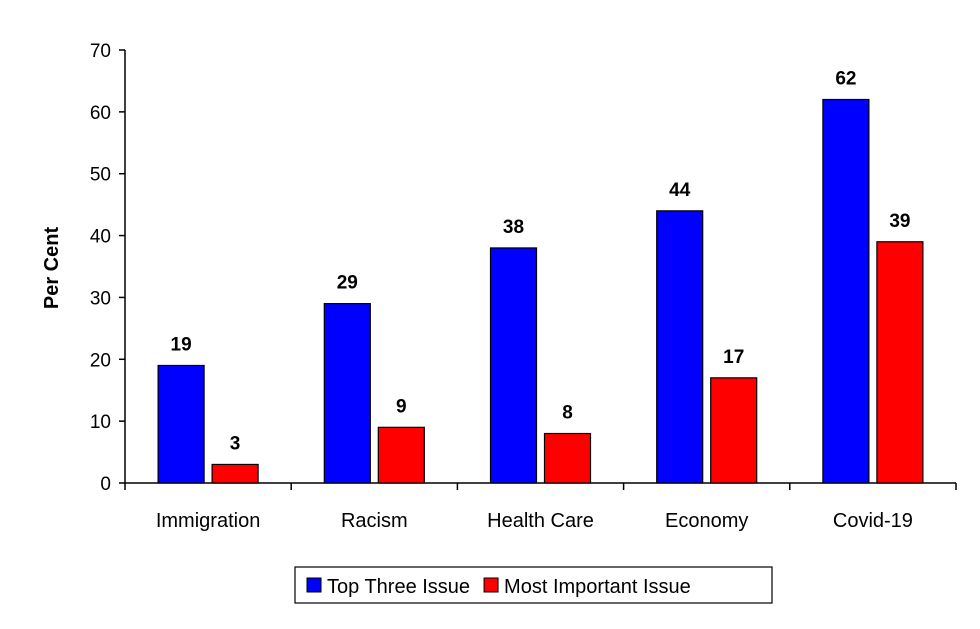 Image resolution: width=980 pixels, height=629 pixels. What do you see at coordinates (52, 268) in the screenshot?
I see `y-axis-title: Per Cent` at bounding box center [52, 268].